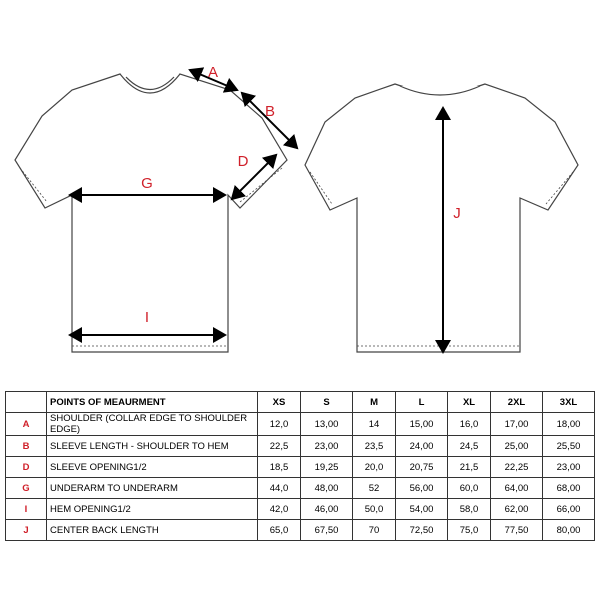  What do you see at coordinates (152, 467) in the screenshot?
I see `table-cell: SLEEVE OPENING1/2` at bounding box center [152, 467].